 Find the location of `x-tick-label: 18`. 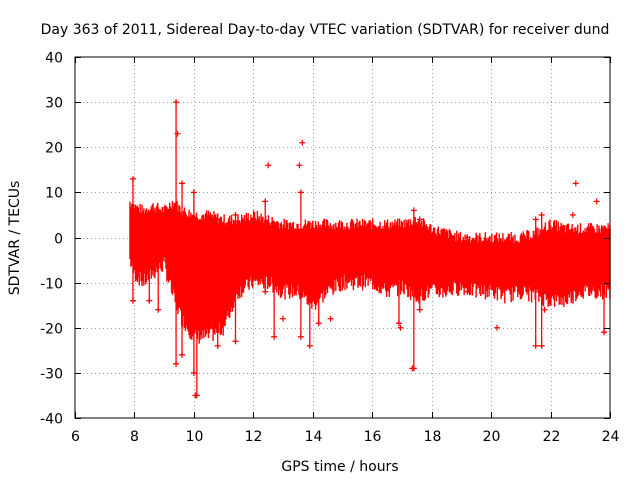

x-tick-label: 18 is located at coordinates (433, 437).